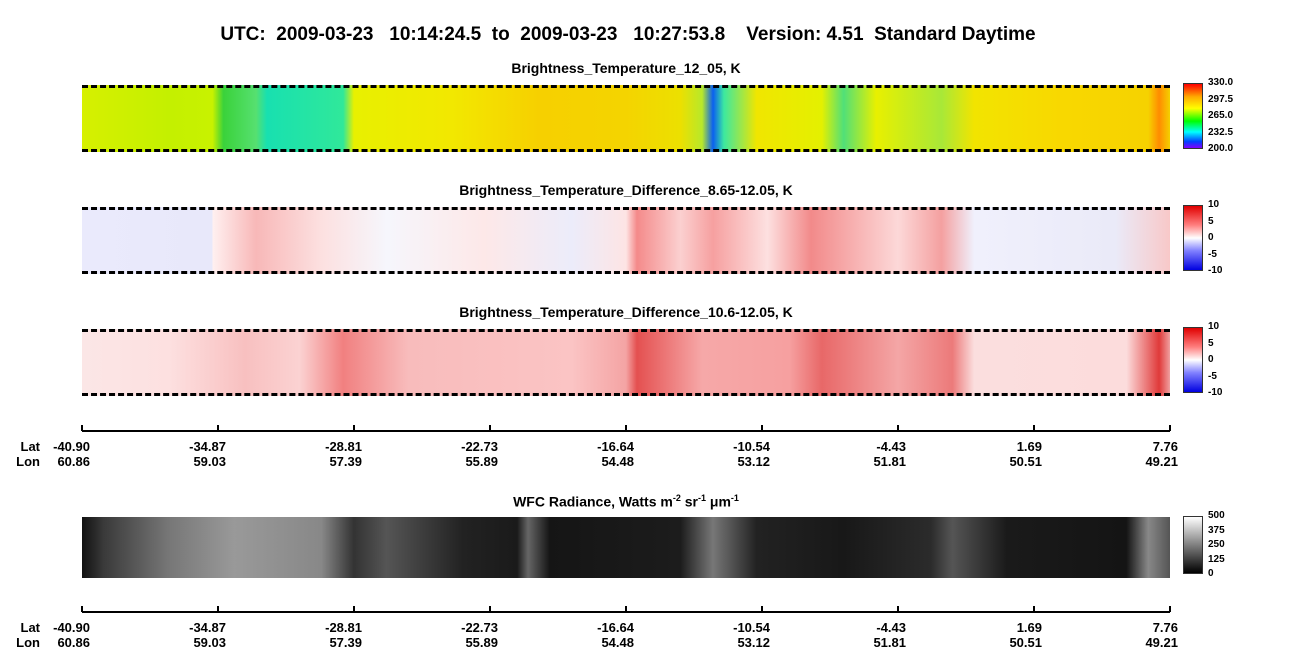 The height and width of the screenshot is (667, 1300). Describe the element at coordinates (1216, 515) in the screenshot. I see `colorbar-label: 500` at that location.